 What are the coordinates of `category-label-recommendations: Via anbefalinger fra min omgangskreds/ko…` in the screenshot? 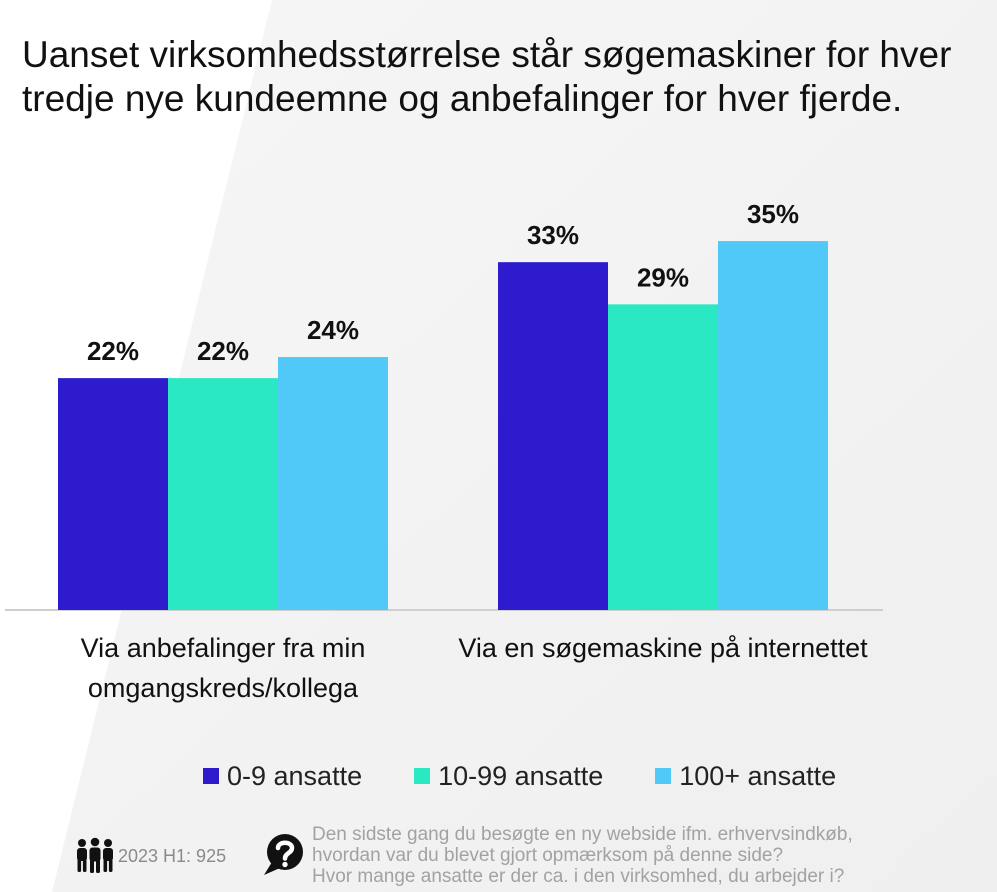 It's located at (223, 668).